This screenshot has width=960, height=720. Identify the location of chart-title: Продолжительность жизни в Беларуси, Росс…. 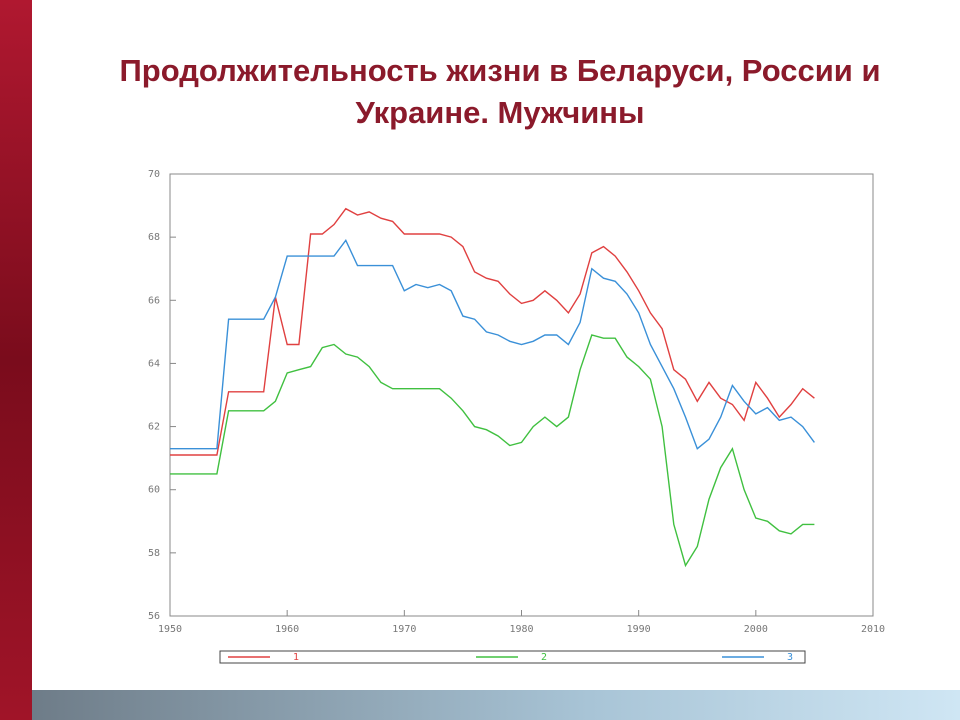
(500, 91).